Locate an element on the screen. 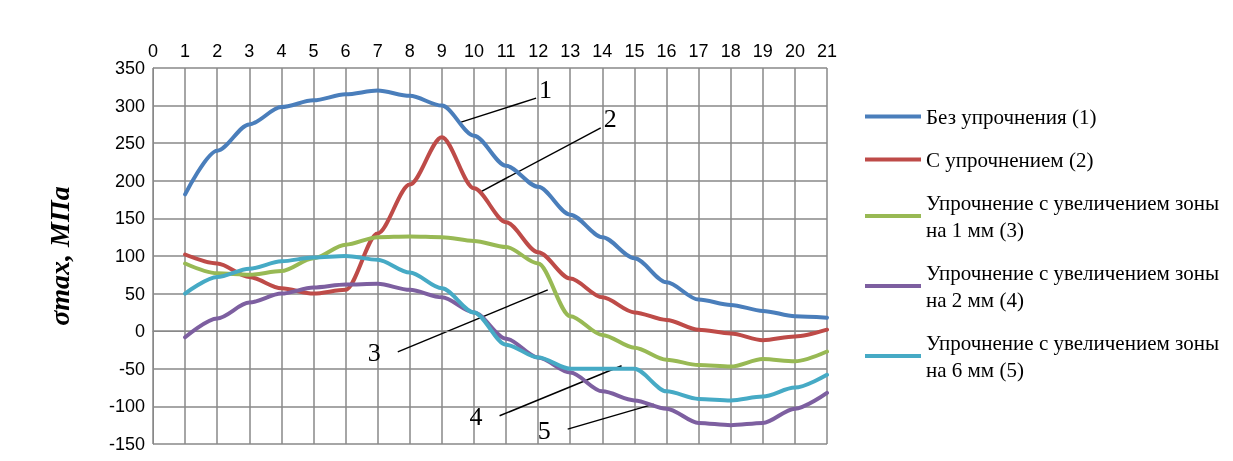 This screenshot has width=1233, height=461. x-tick-label: 19 is located at coordinates (762, 51).